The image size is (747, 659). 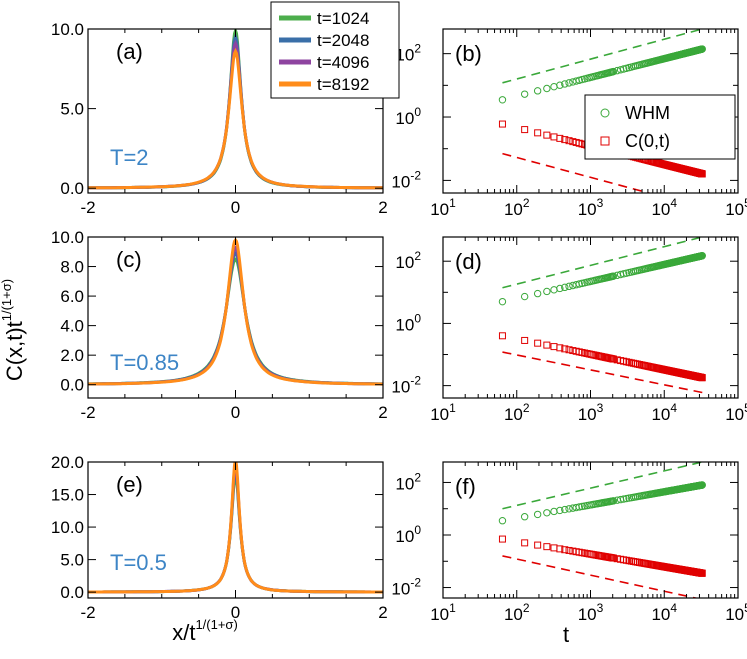 What do you see at coordinates (219, 325) in the screenshot?
I see `panel-c: -2 0 2 0.0 2.0 4.0 6.0 8.0 10.0 (c) T=0.85` at bounding box center [219, 325].